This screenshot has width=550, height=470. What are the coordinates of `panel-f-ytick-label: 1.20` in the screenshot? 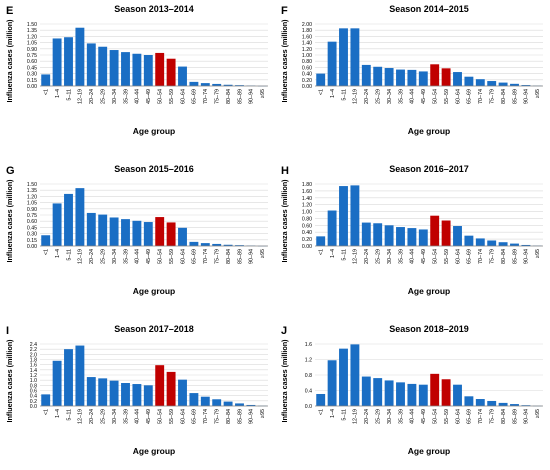 It's located at (307, 50).